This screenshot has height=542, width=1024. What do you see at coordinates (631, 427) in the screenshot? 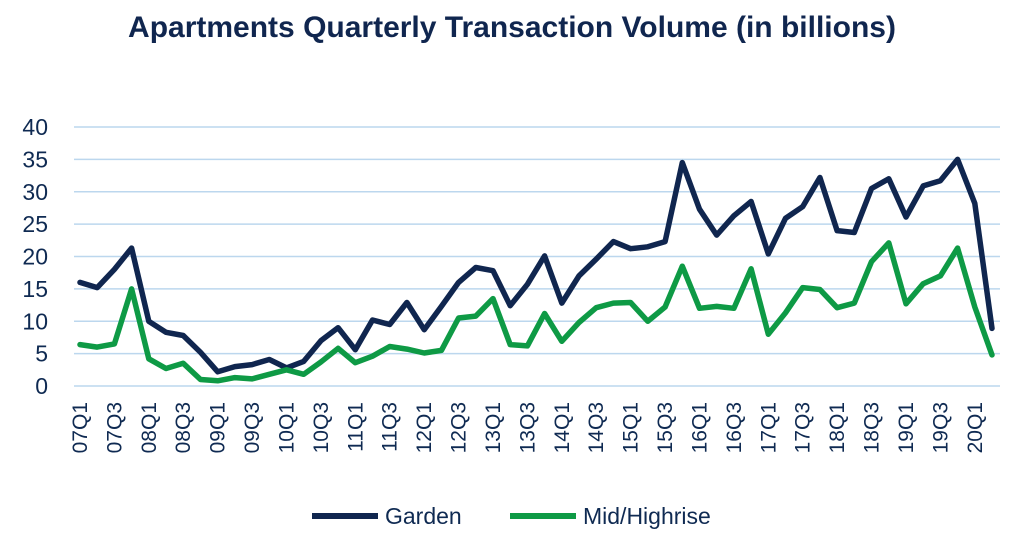
I see `x-tick-label: 15Q1` at bounding box center [631, 427].